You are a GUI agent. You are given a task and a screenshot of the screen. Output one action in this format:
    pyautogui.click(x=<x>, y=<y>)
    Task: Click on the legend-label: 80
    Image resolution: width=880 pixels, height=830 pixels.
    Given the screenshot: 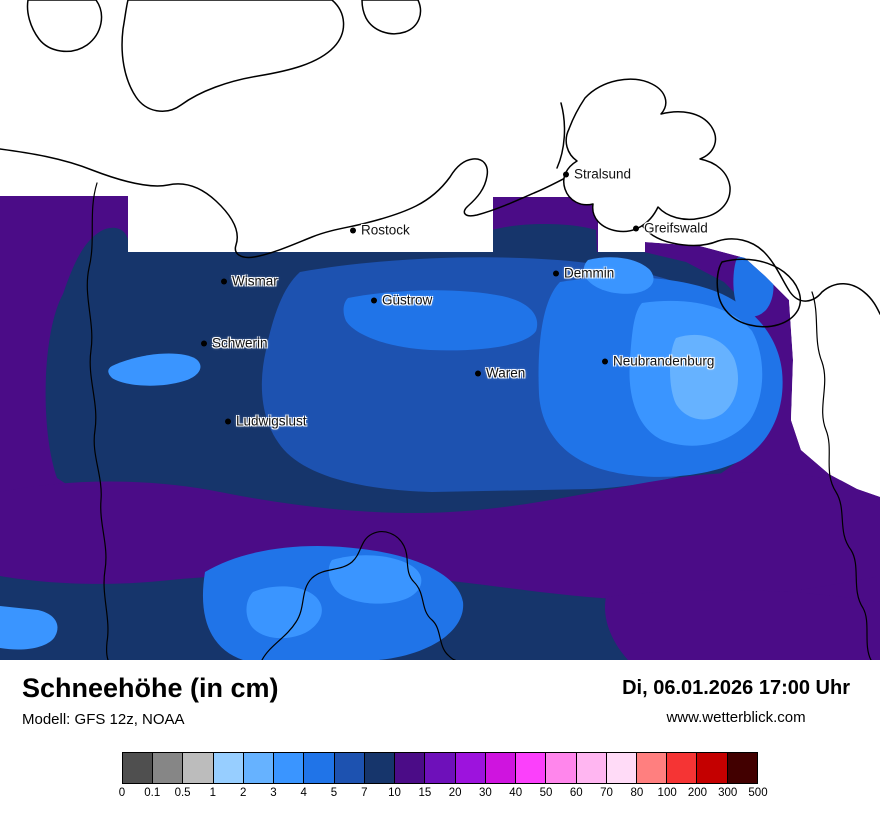 What is the action you would take?
    pyautogui.click(x=637, y=793)
    